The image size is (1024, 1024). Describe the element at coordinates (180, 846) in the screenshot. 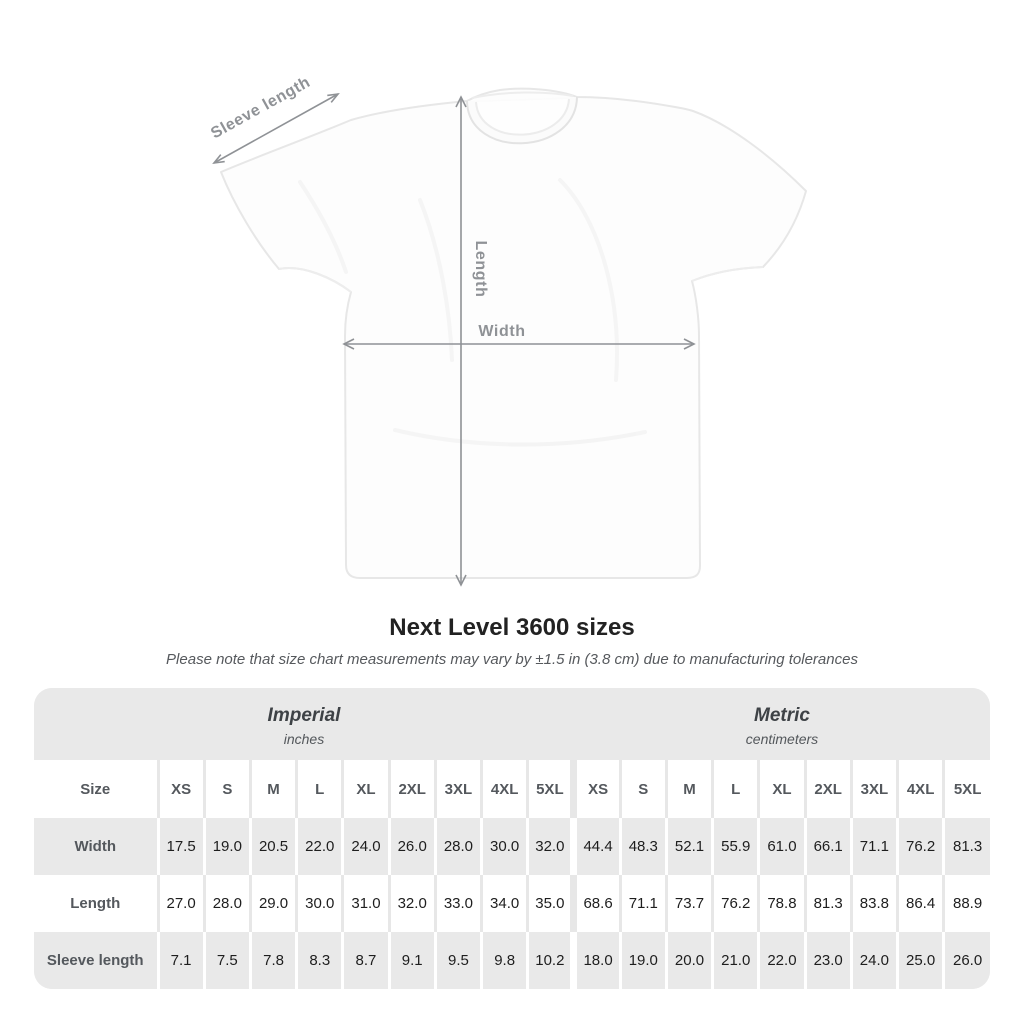

I see `measurement-cell: 17.5` at that location.